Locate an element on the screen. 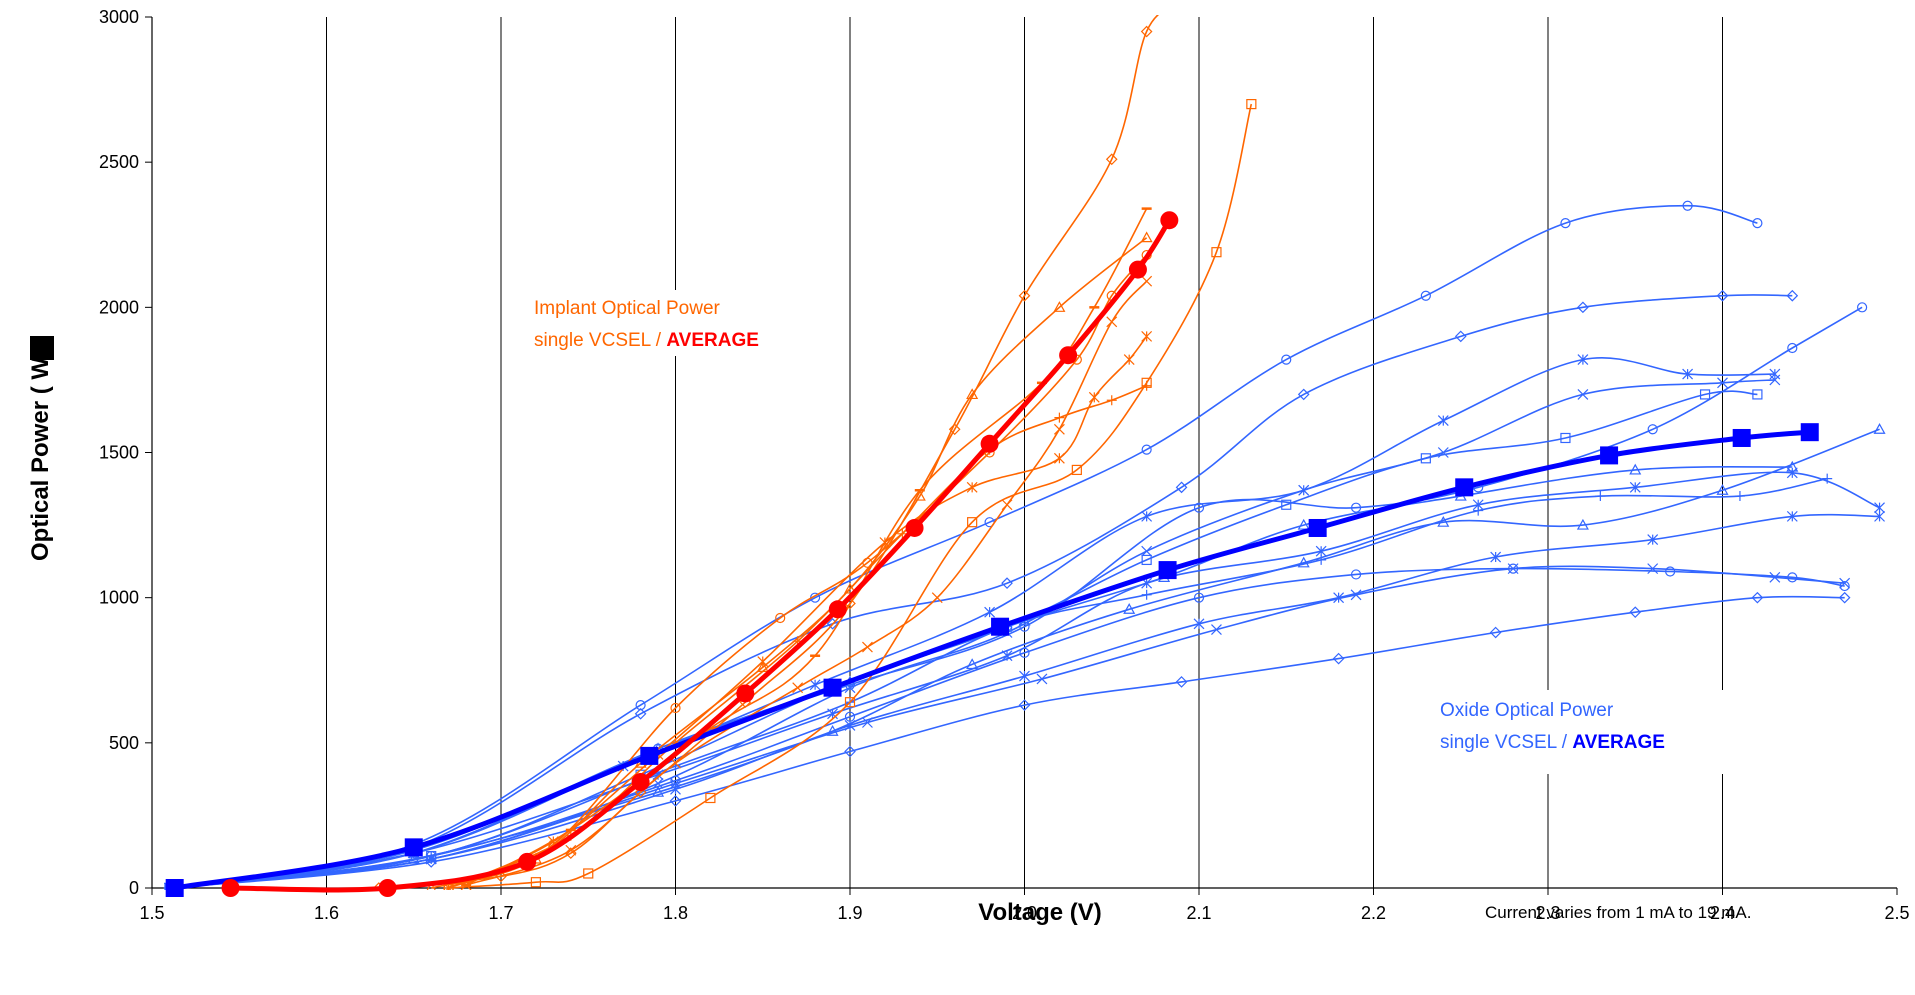  implant-annotation-bg is located at coordinates (678, 323).